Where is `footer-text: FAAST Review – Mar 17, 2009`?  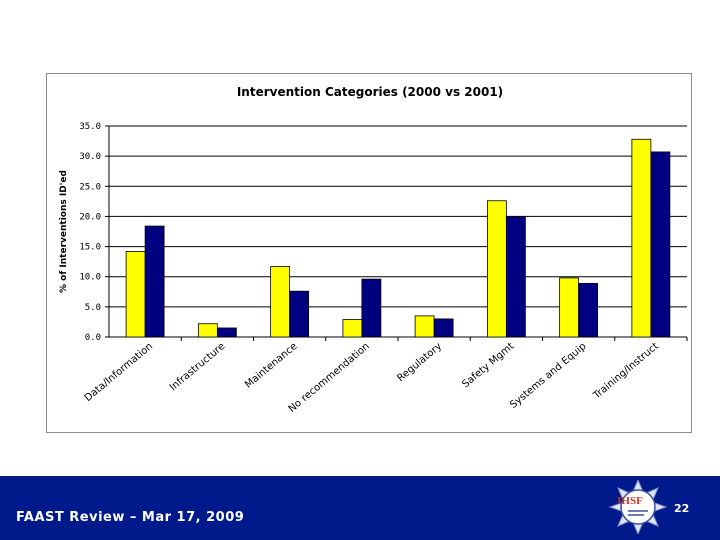
footer-text: FAAST Review – Mar 17, 2009 is located at coordinates (130, 517).